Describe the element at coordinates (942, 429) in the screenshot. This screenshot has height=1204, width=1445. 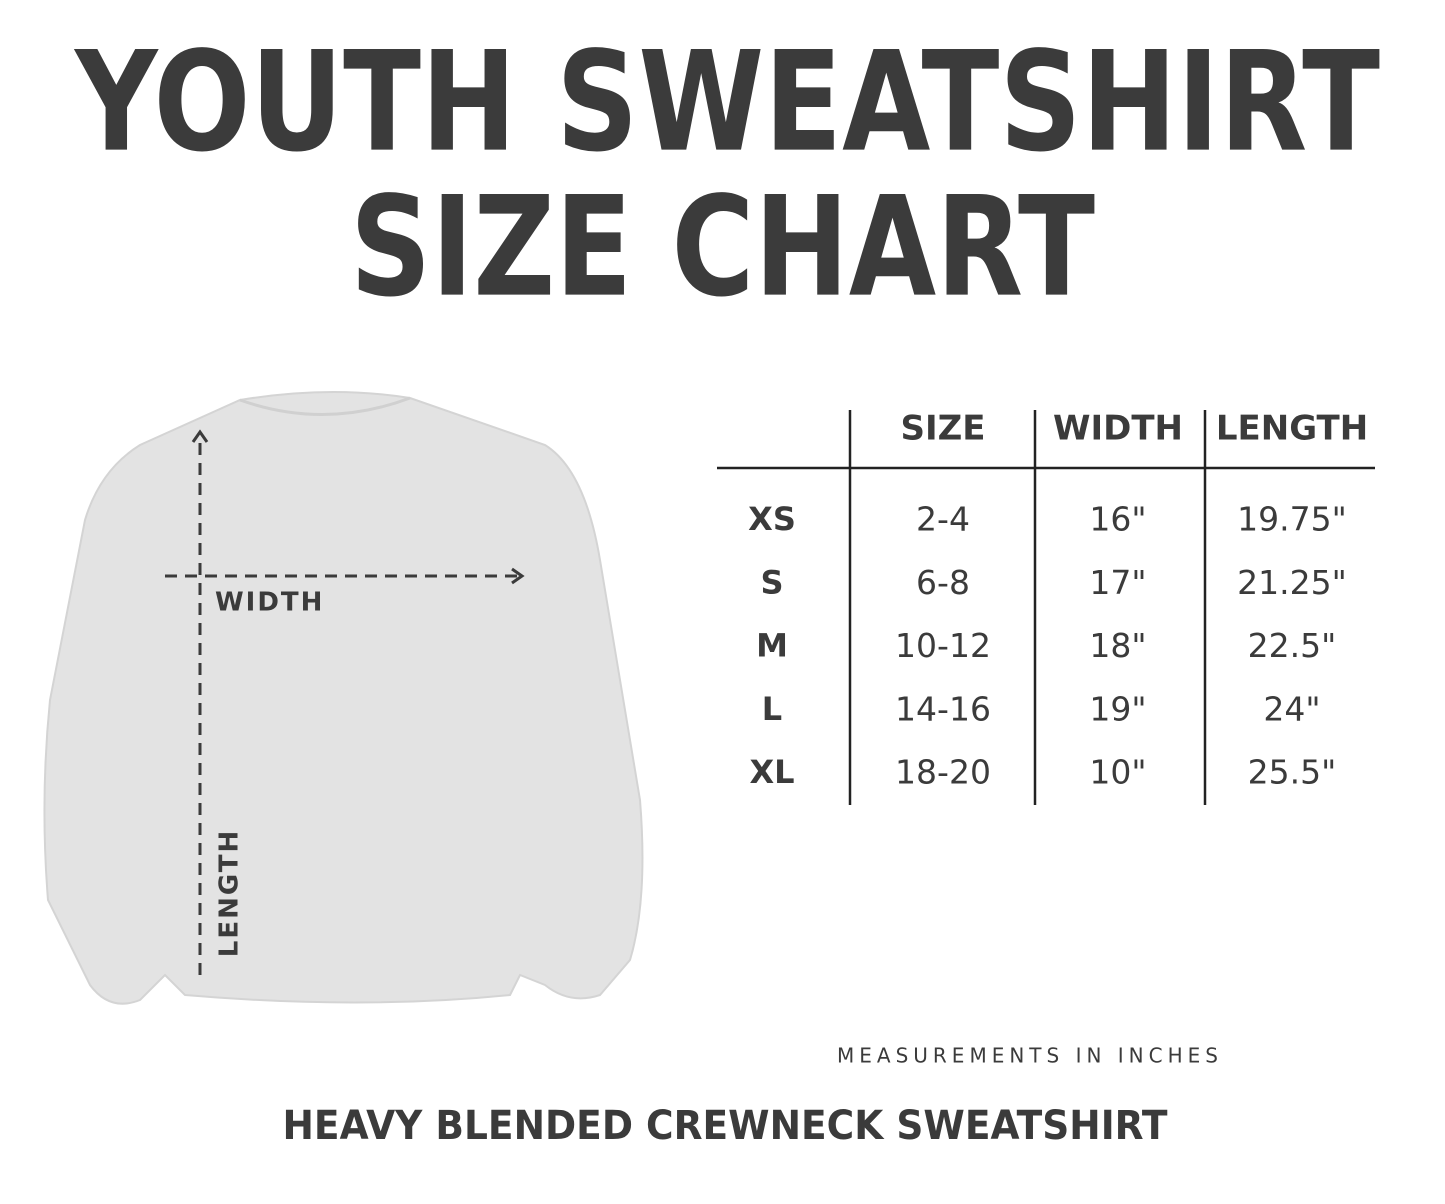
I see `column-header: SIZE` at that location.